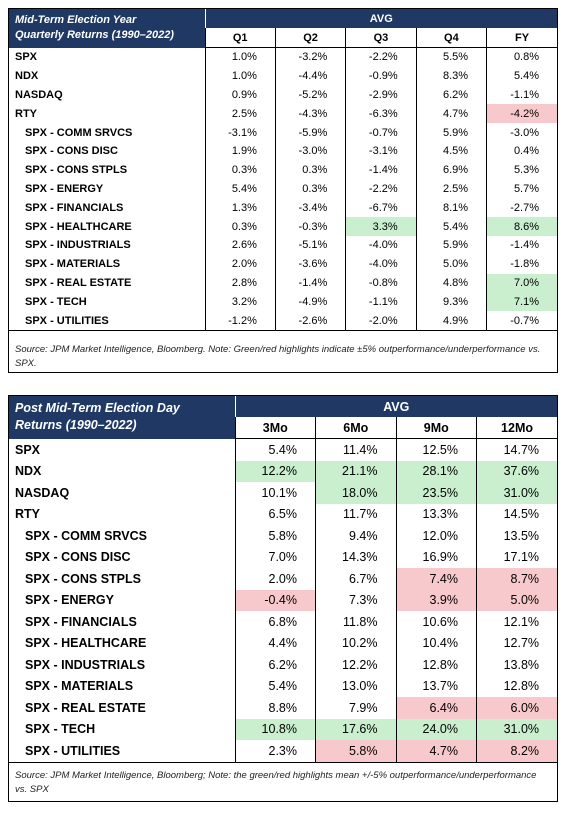 The image size is (569, 820). I want to click on row-label: SPX - INDUSTRIALS, so click(78, 245).